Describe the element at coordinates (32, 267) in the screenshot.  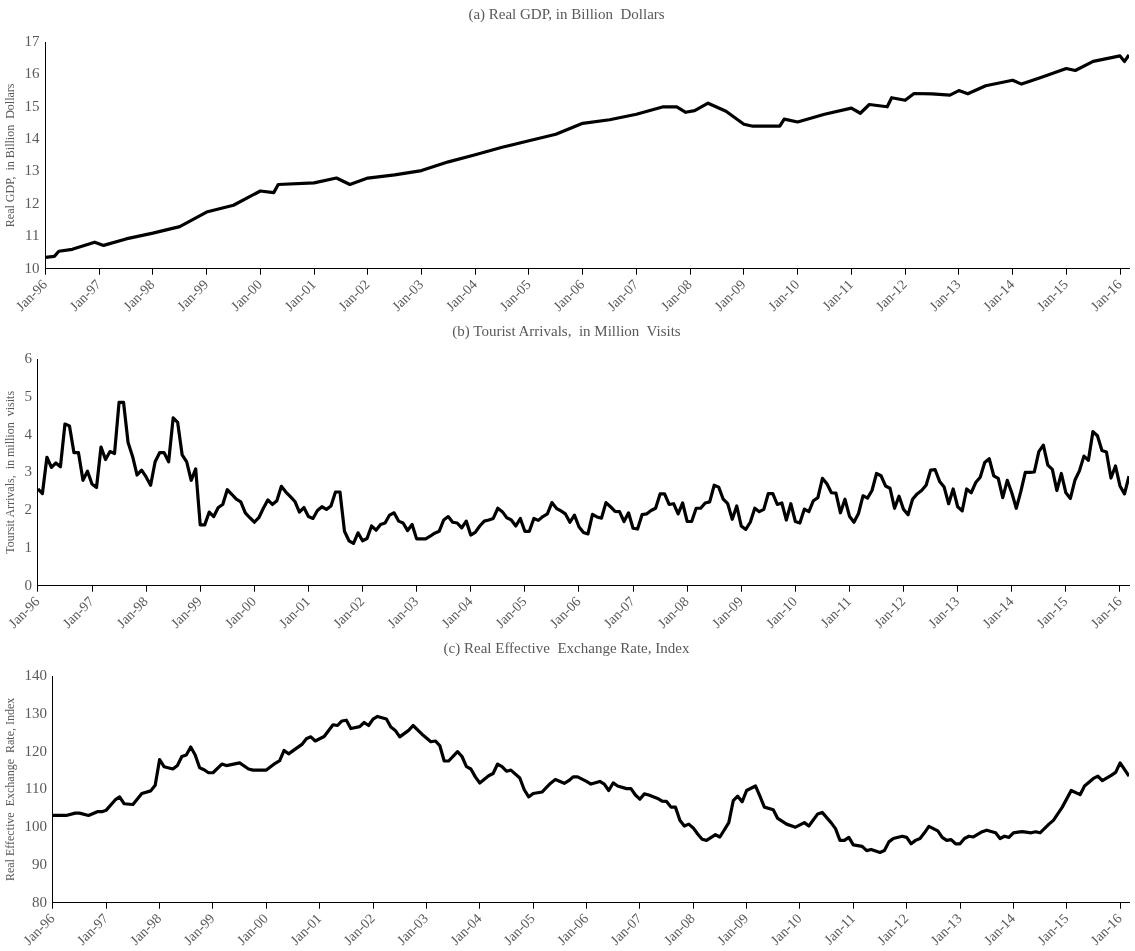
I see `y-tick-label: 10` at that location.